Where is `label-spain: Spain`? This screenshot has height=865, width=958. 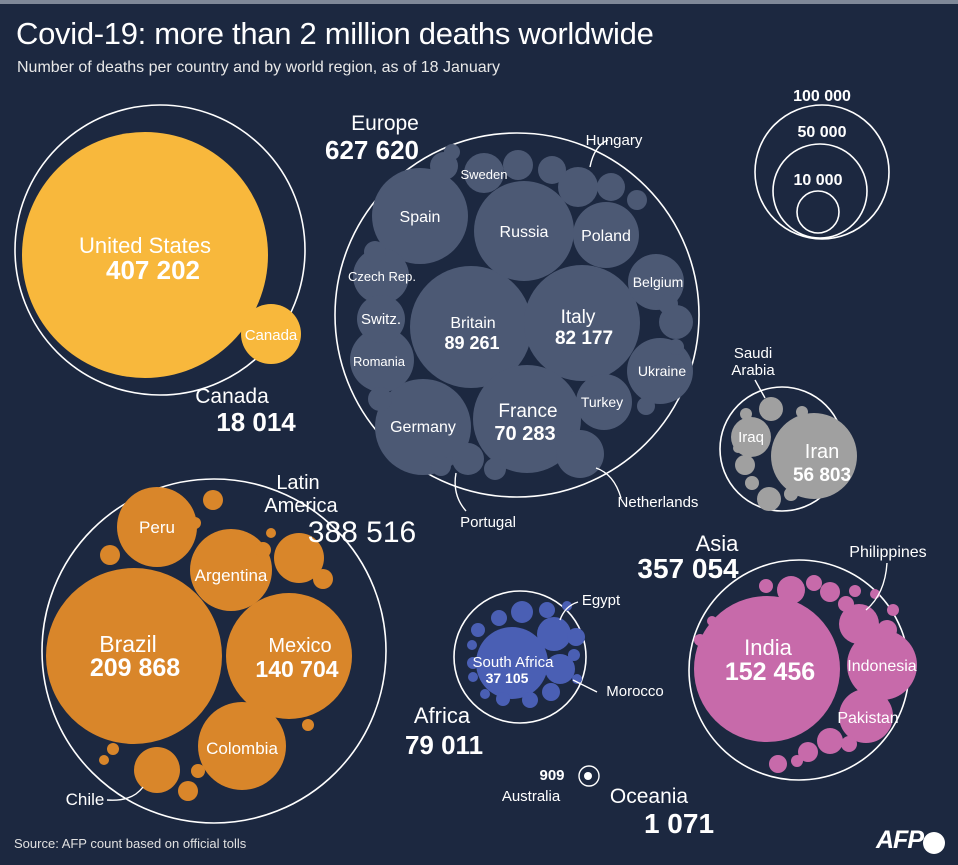
label-spain: Spain is located at coordinates (420, 217).